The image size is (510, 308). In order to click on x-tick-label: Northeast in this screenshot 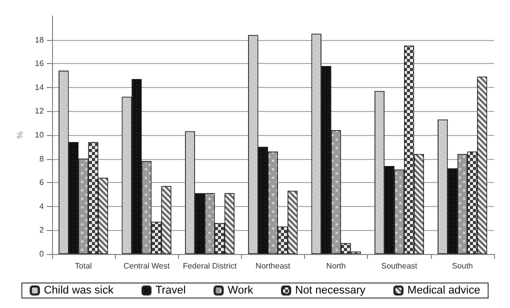, I will do `click(274, 266)`.